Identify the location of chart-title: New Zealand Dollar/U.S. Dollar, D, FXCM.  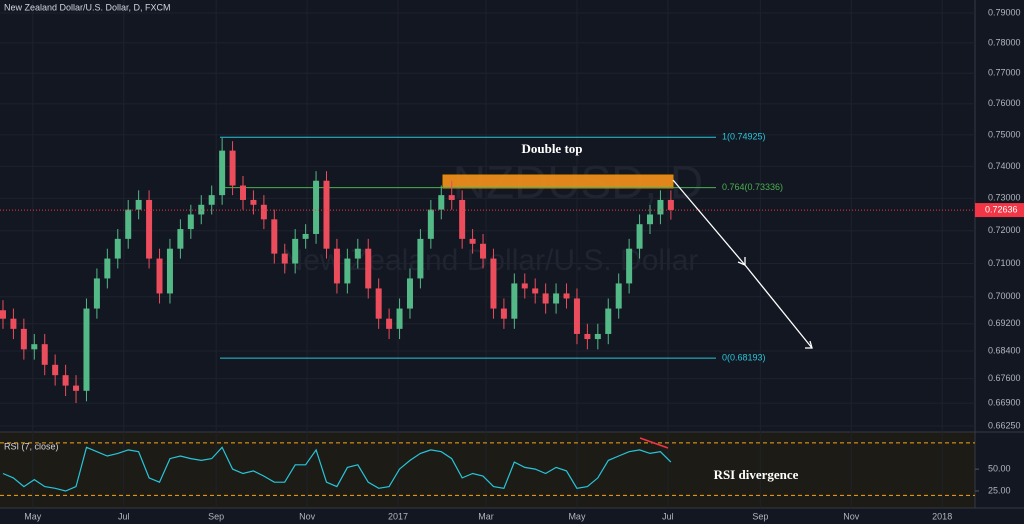
(87, 7).